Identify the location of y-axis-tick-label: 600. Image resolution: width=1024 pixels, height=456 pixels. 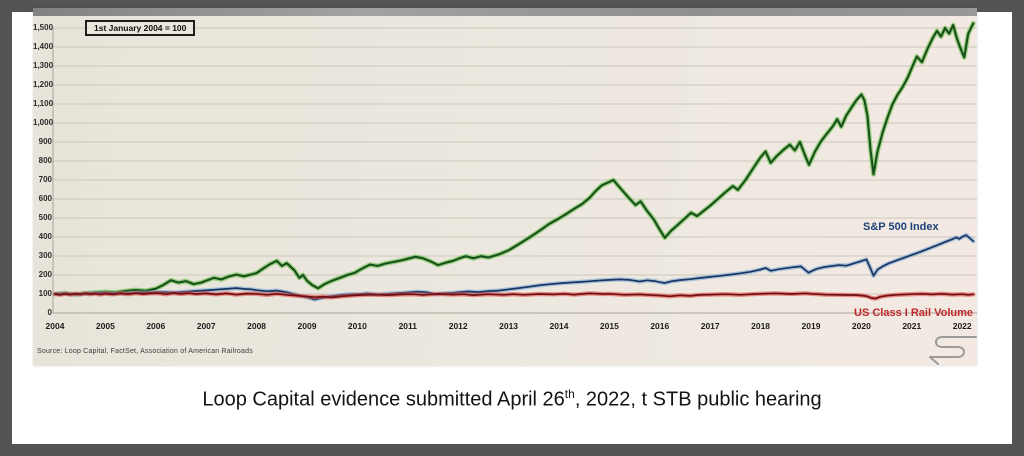
(45, 198).